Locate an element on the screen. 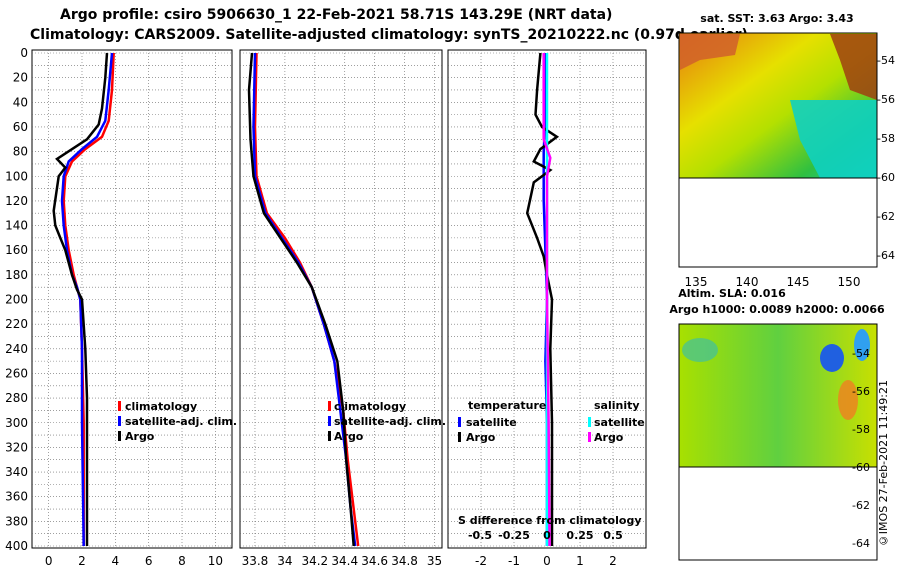  legend2-satellite-label: satellite-adj. clim. is located at coordinates (390, 421).